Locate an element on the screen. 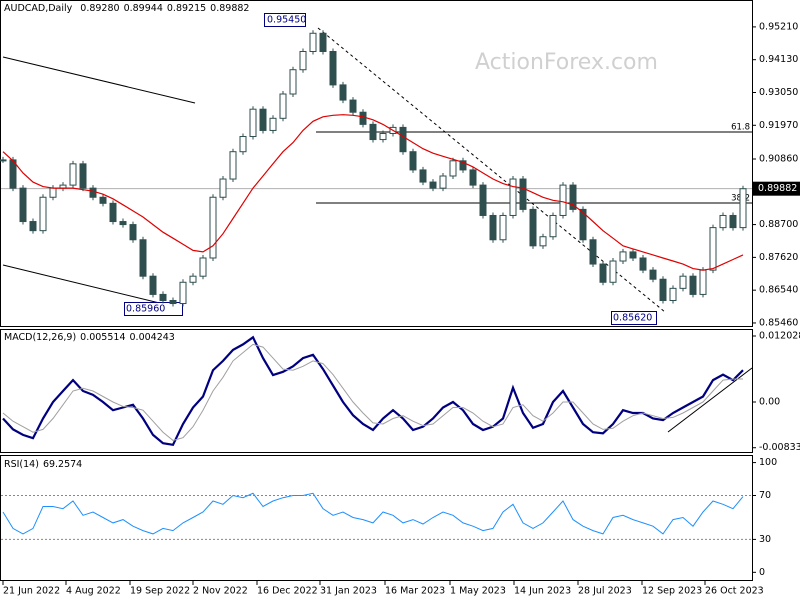  last-price-box is located at coordinates (776, 188).